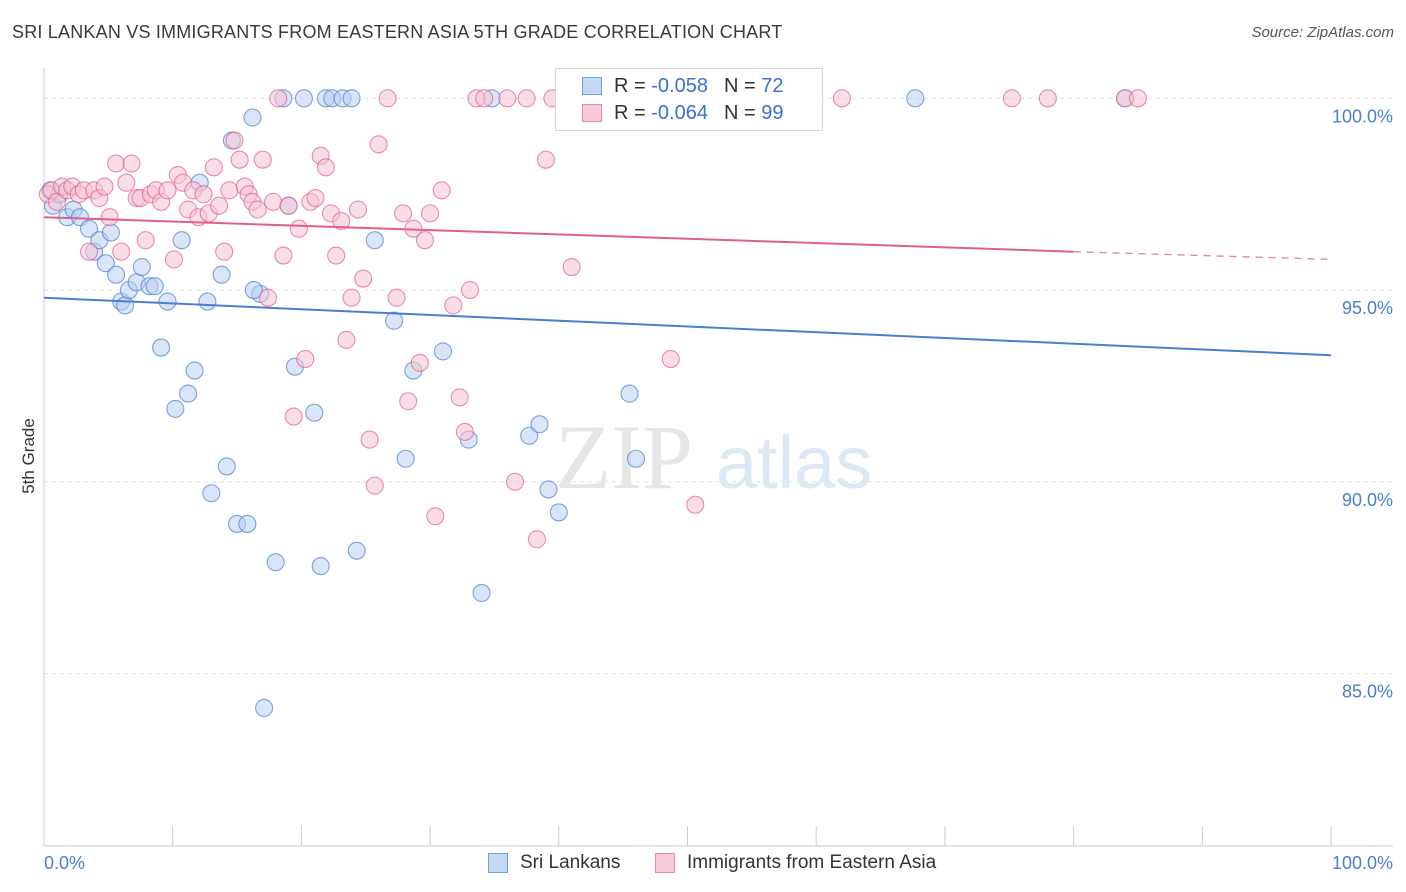 The image size is (1406, 892). What do you see at coordinates (624, 457) in the screenshot?
I see `watermark-zip: ZIP` at bounding box center [624, 457].